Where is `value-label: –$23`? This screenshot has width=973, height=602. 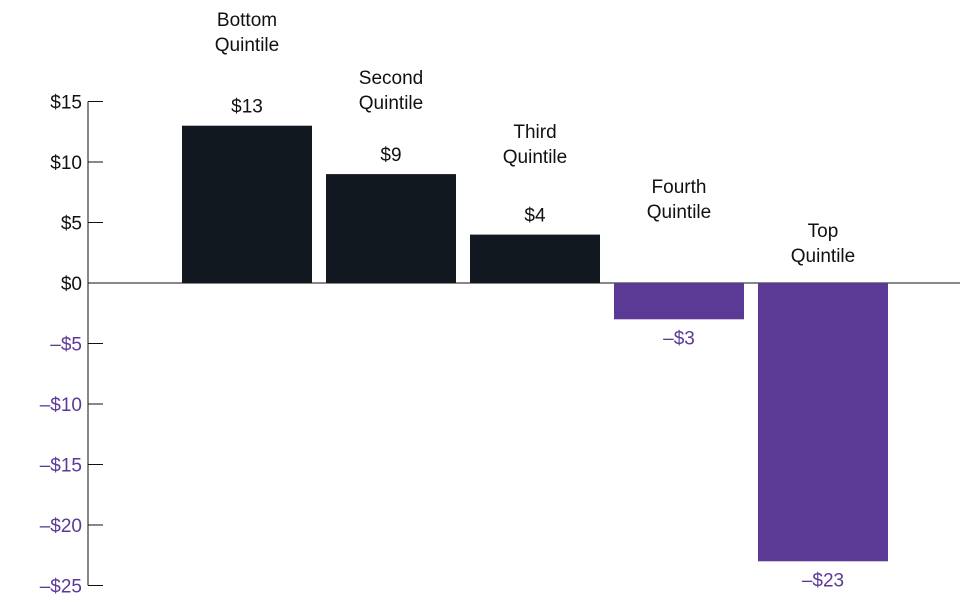
value-label: –$23 is located at coordinates (823, 580).